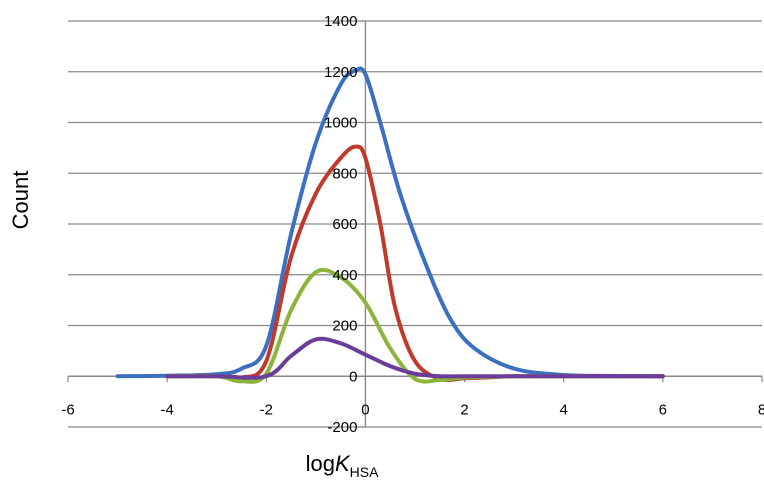  Describe the element at coordinates (344, 275) in the screenshot. I see `y-tick-label: 400` at that location.